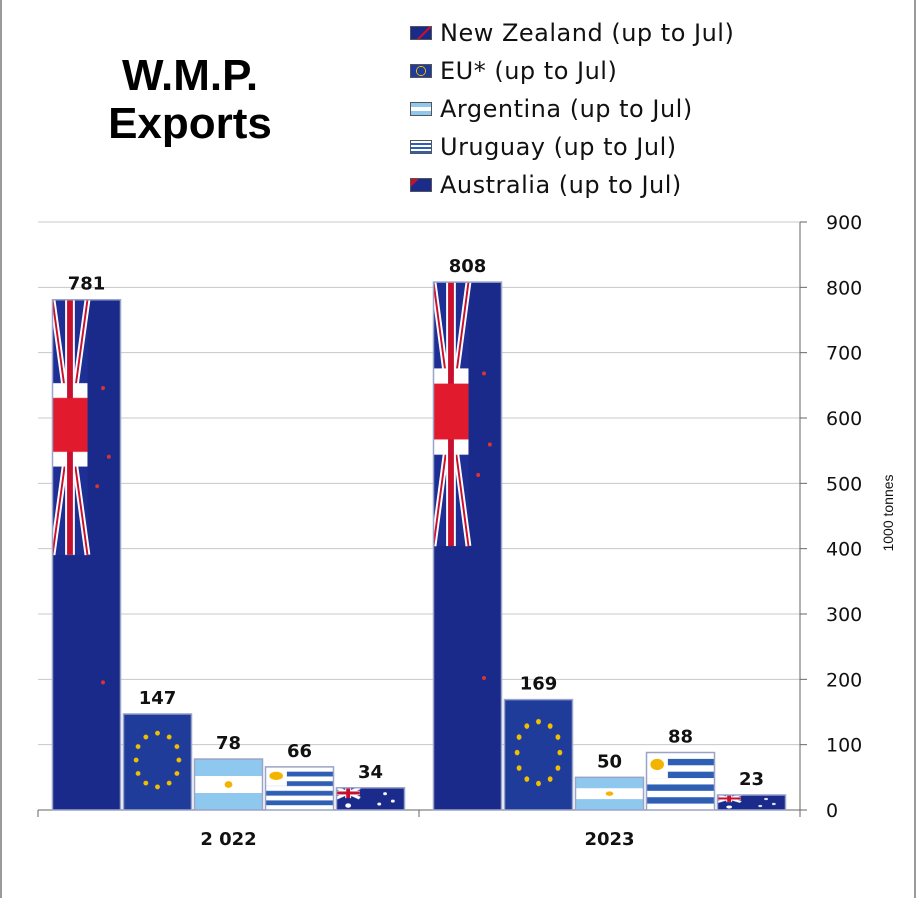  Describe the element at coordinates (370, 772) in the screenshot. I see `data-label-australia-0: 34` at that location.